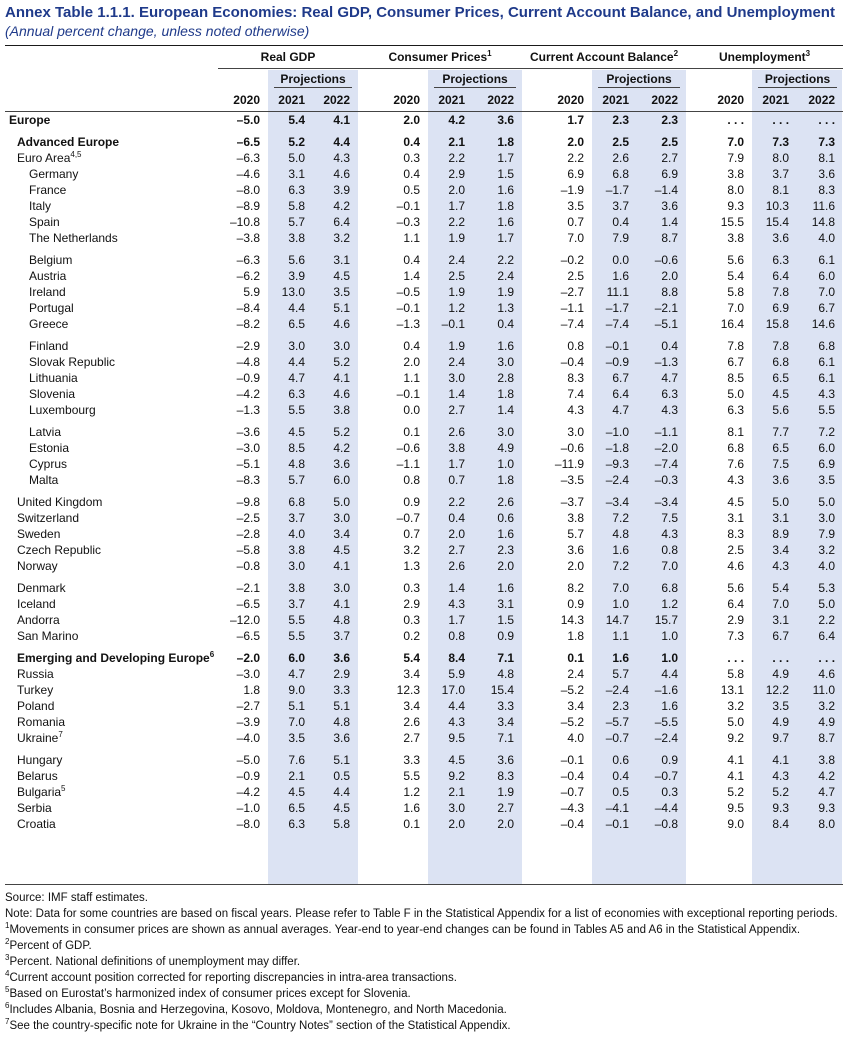 This screenshot has width=850, height=1052. I want to click on table-cell: 2.0, so click(670, 276).